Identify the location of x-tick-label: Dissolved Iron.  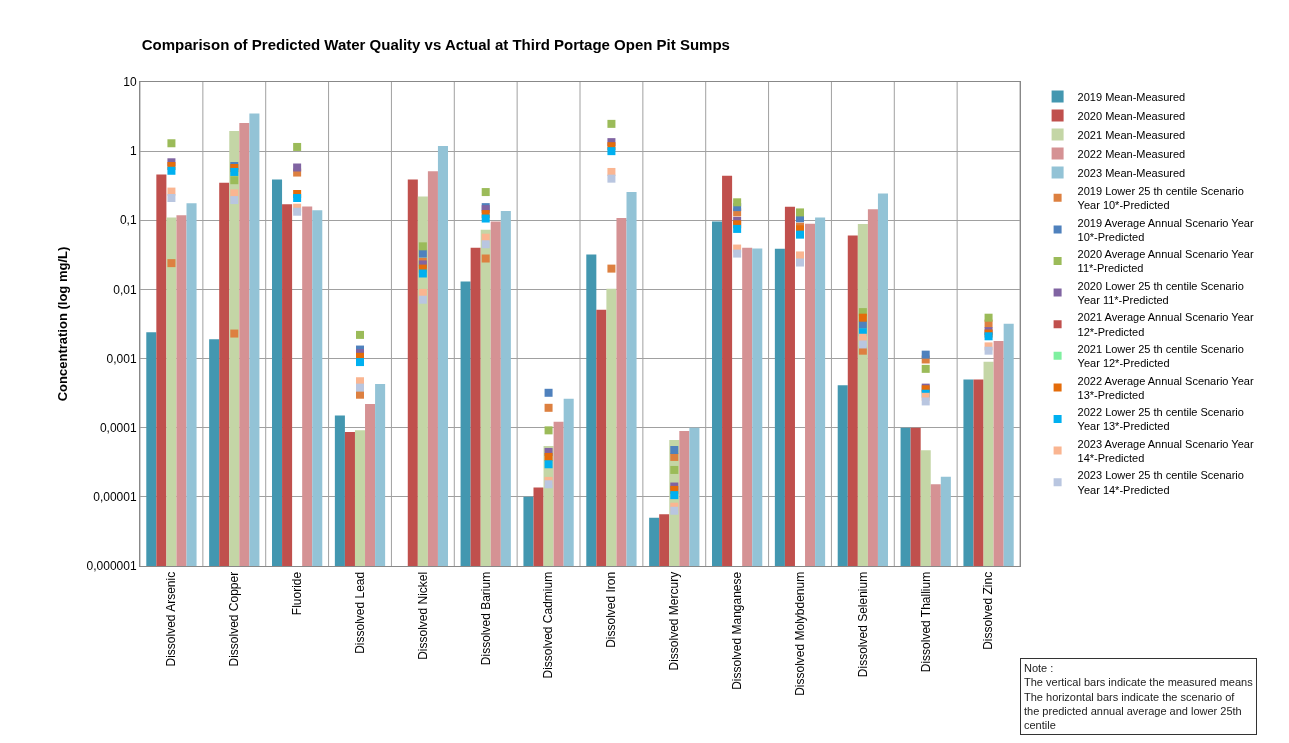
(611, 609).